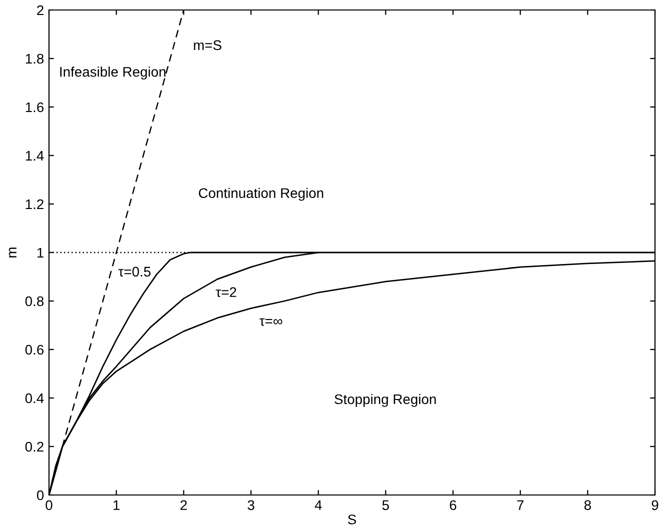 This screenshot has width=665, height=529. Describe the element at coordinates (271, 322) in the screenshot. I see `series-label: τ=∞` at that location.